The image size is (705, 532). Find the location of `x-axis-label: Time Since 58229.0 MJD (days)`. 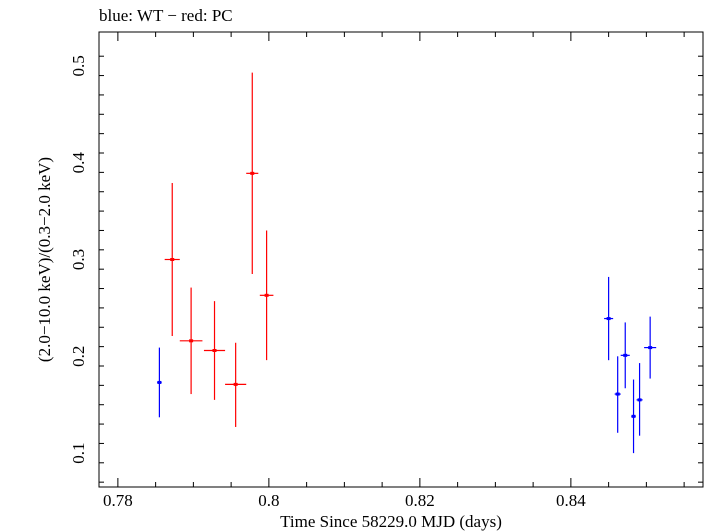

x-axis-label: Time Since 58229.0 MJD (days) is located at coordinates (391, 521).